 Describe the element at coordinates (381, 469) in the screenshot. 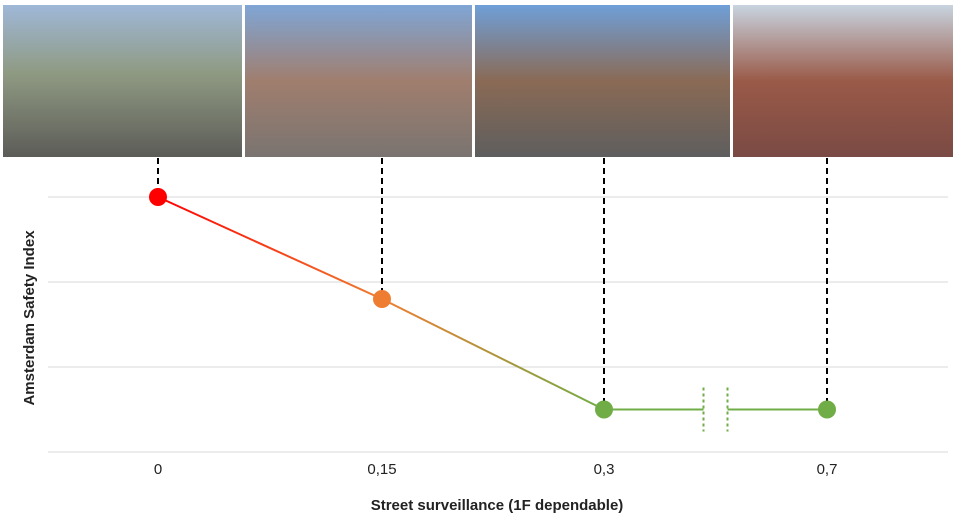

I see `x-tick-label: 0,15` at that location.